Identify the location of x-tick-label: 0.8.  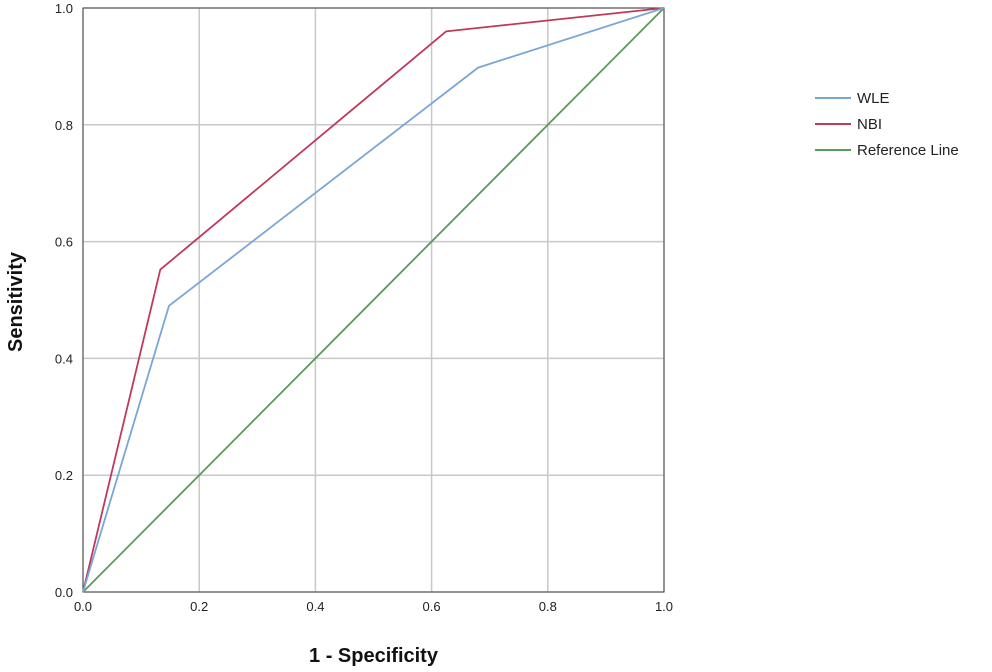
(548, 606).